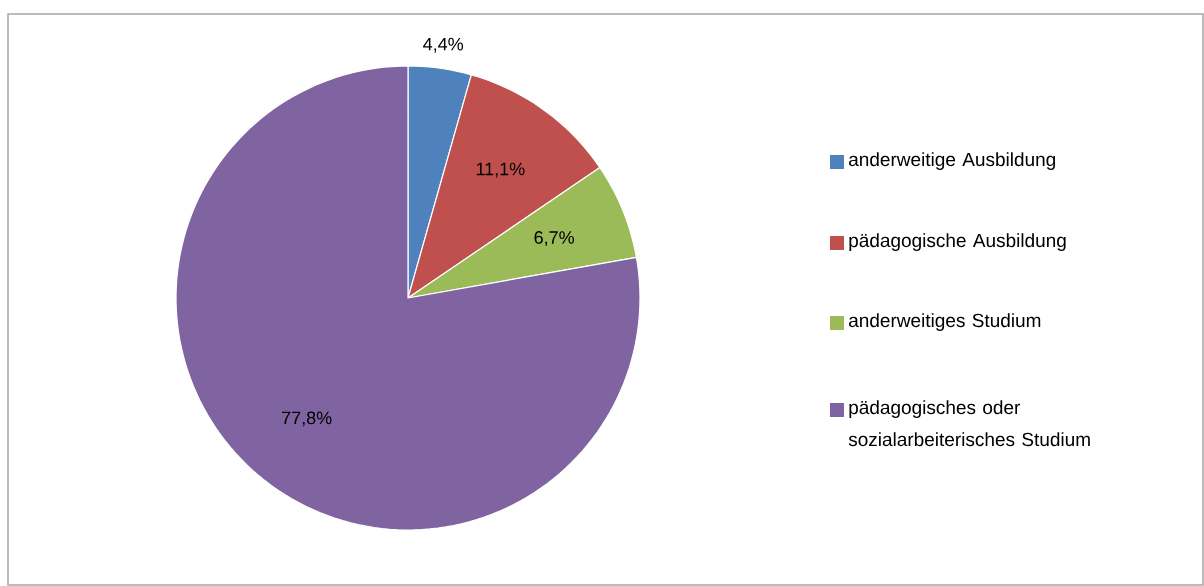 Image resolution: width=1204 pixels, height=586 pixels. I want to click on legend-label: pädagogische Ausbildung, so click(957, 242).